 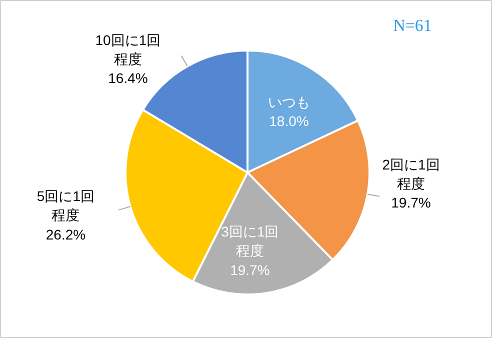 What do you see at coordinates (250, 241) in the screenshot?
I see `slice-label: 3回に1回程度` at bounding box center [250, 241].